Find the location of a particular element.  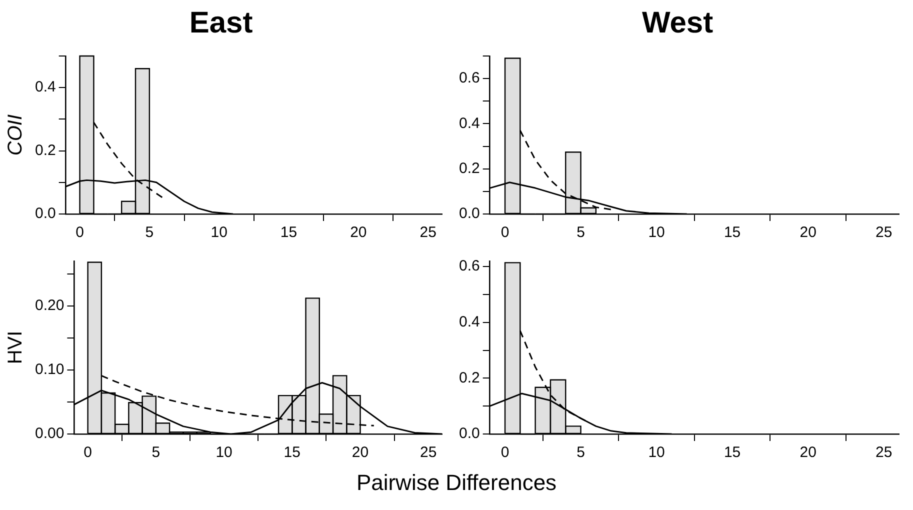

y-axis-title: HVI is located at coordinates (15, 347).